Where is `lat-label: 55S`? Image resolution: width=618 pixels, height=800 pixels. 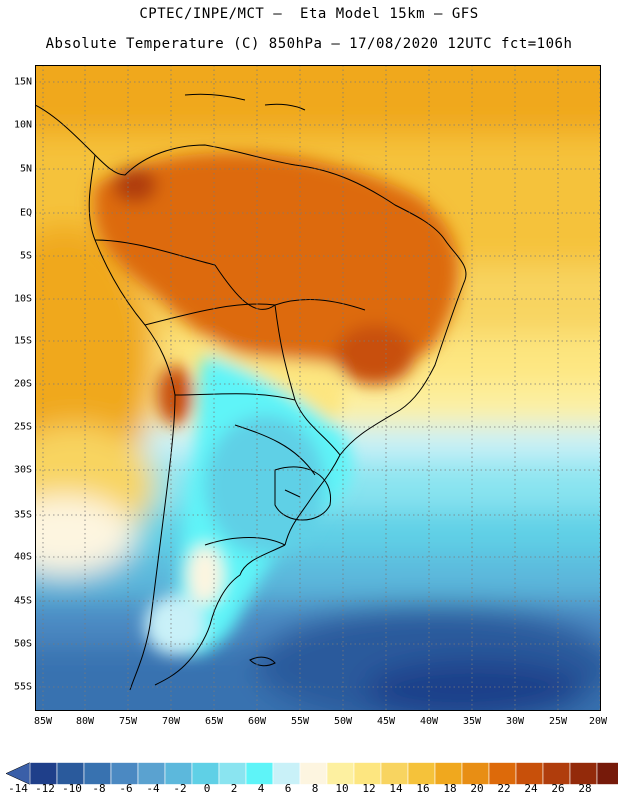
lat-label: 55S is located at coordinates (22, 687).